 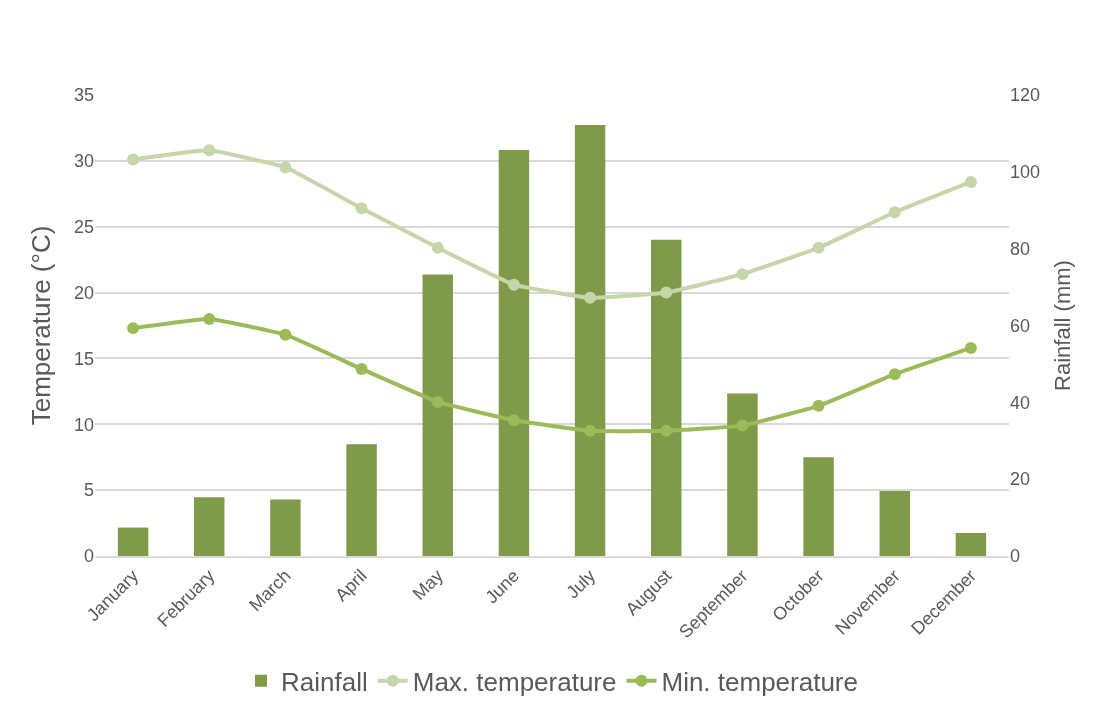 What do you see at coordinates (581, 584) in the screenshot?
I see `x-tick-label: July` at bounding box center [581, 584].